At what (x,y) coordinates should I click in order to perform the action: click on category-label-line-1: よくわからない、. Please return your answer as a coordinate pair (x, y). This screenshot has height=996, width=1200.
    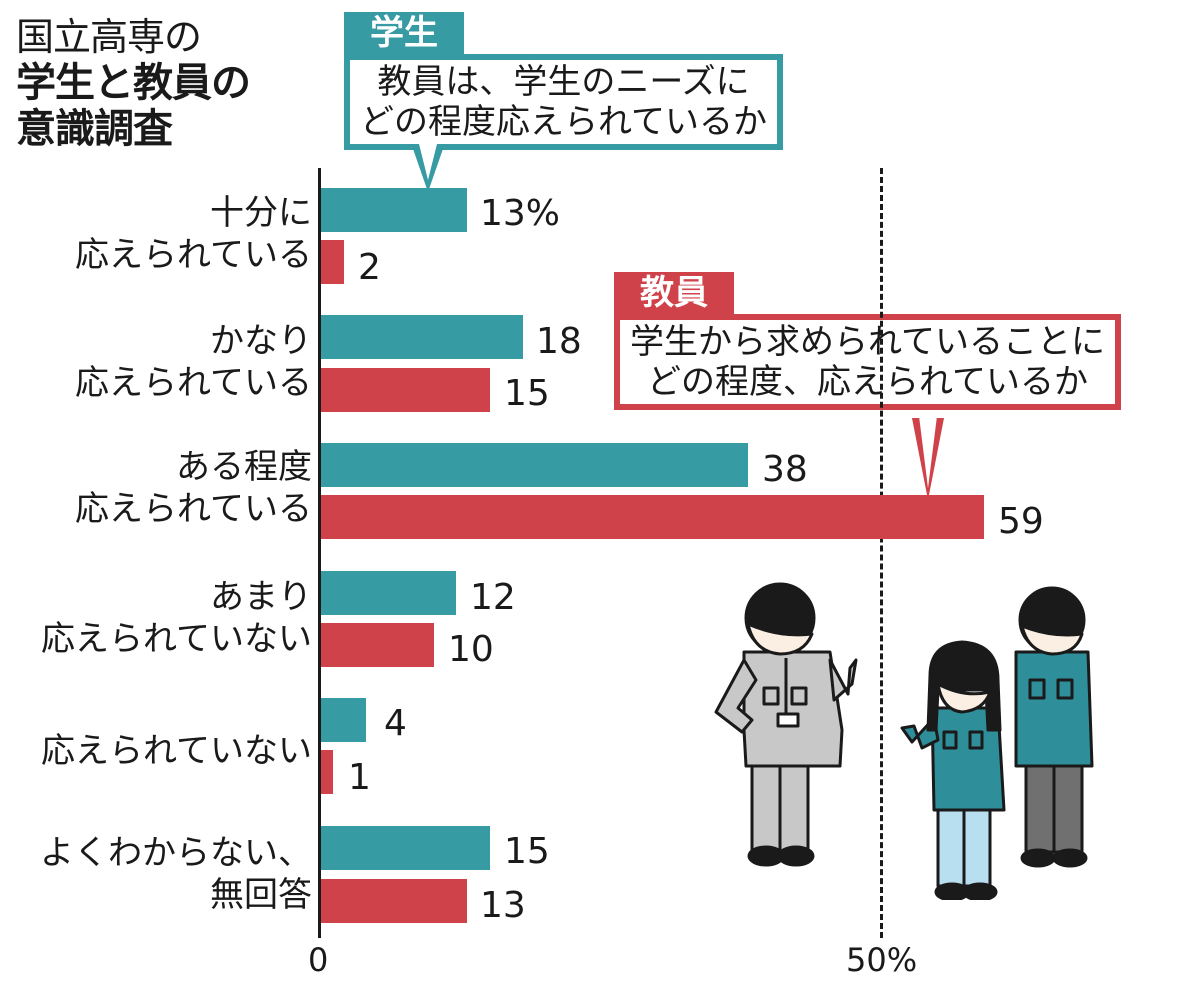
    Looking at the image, I should click on (176, 853).